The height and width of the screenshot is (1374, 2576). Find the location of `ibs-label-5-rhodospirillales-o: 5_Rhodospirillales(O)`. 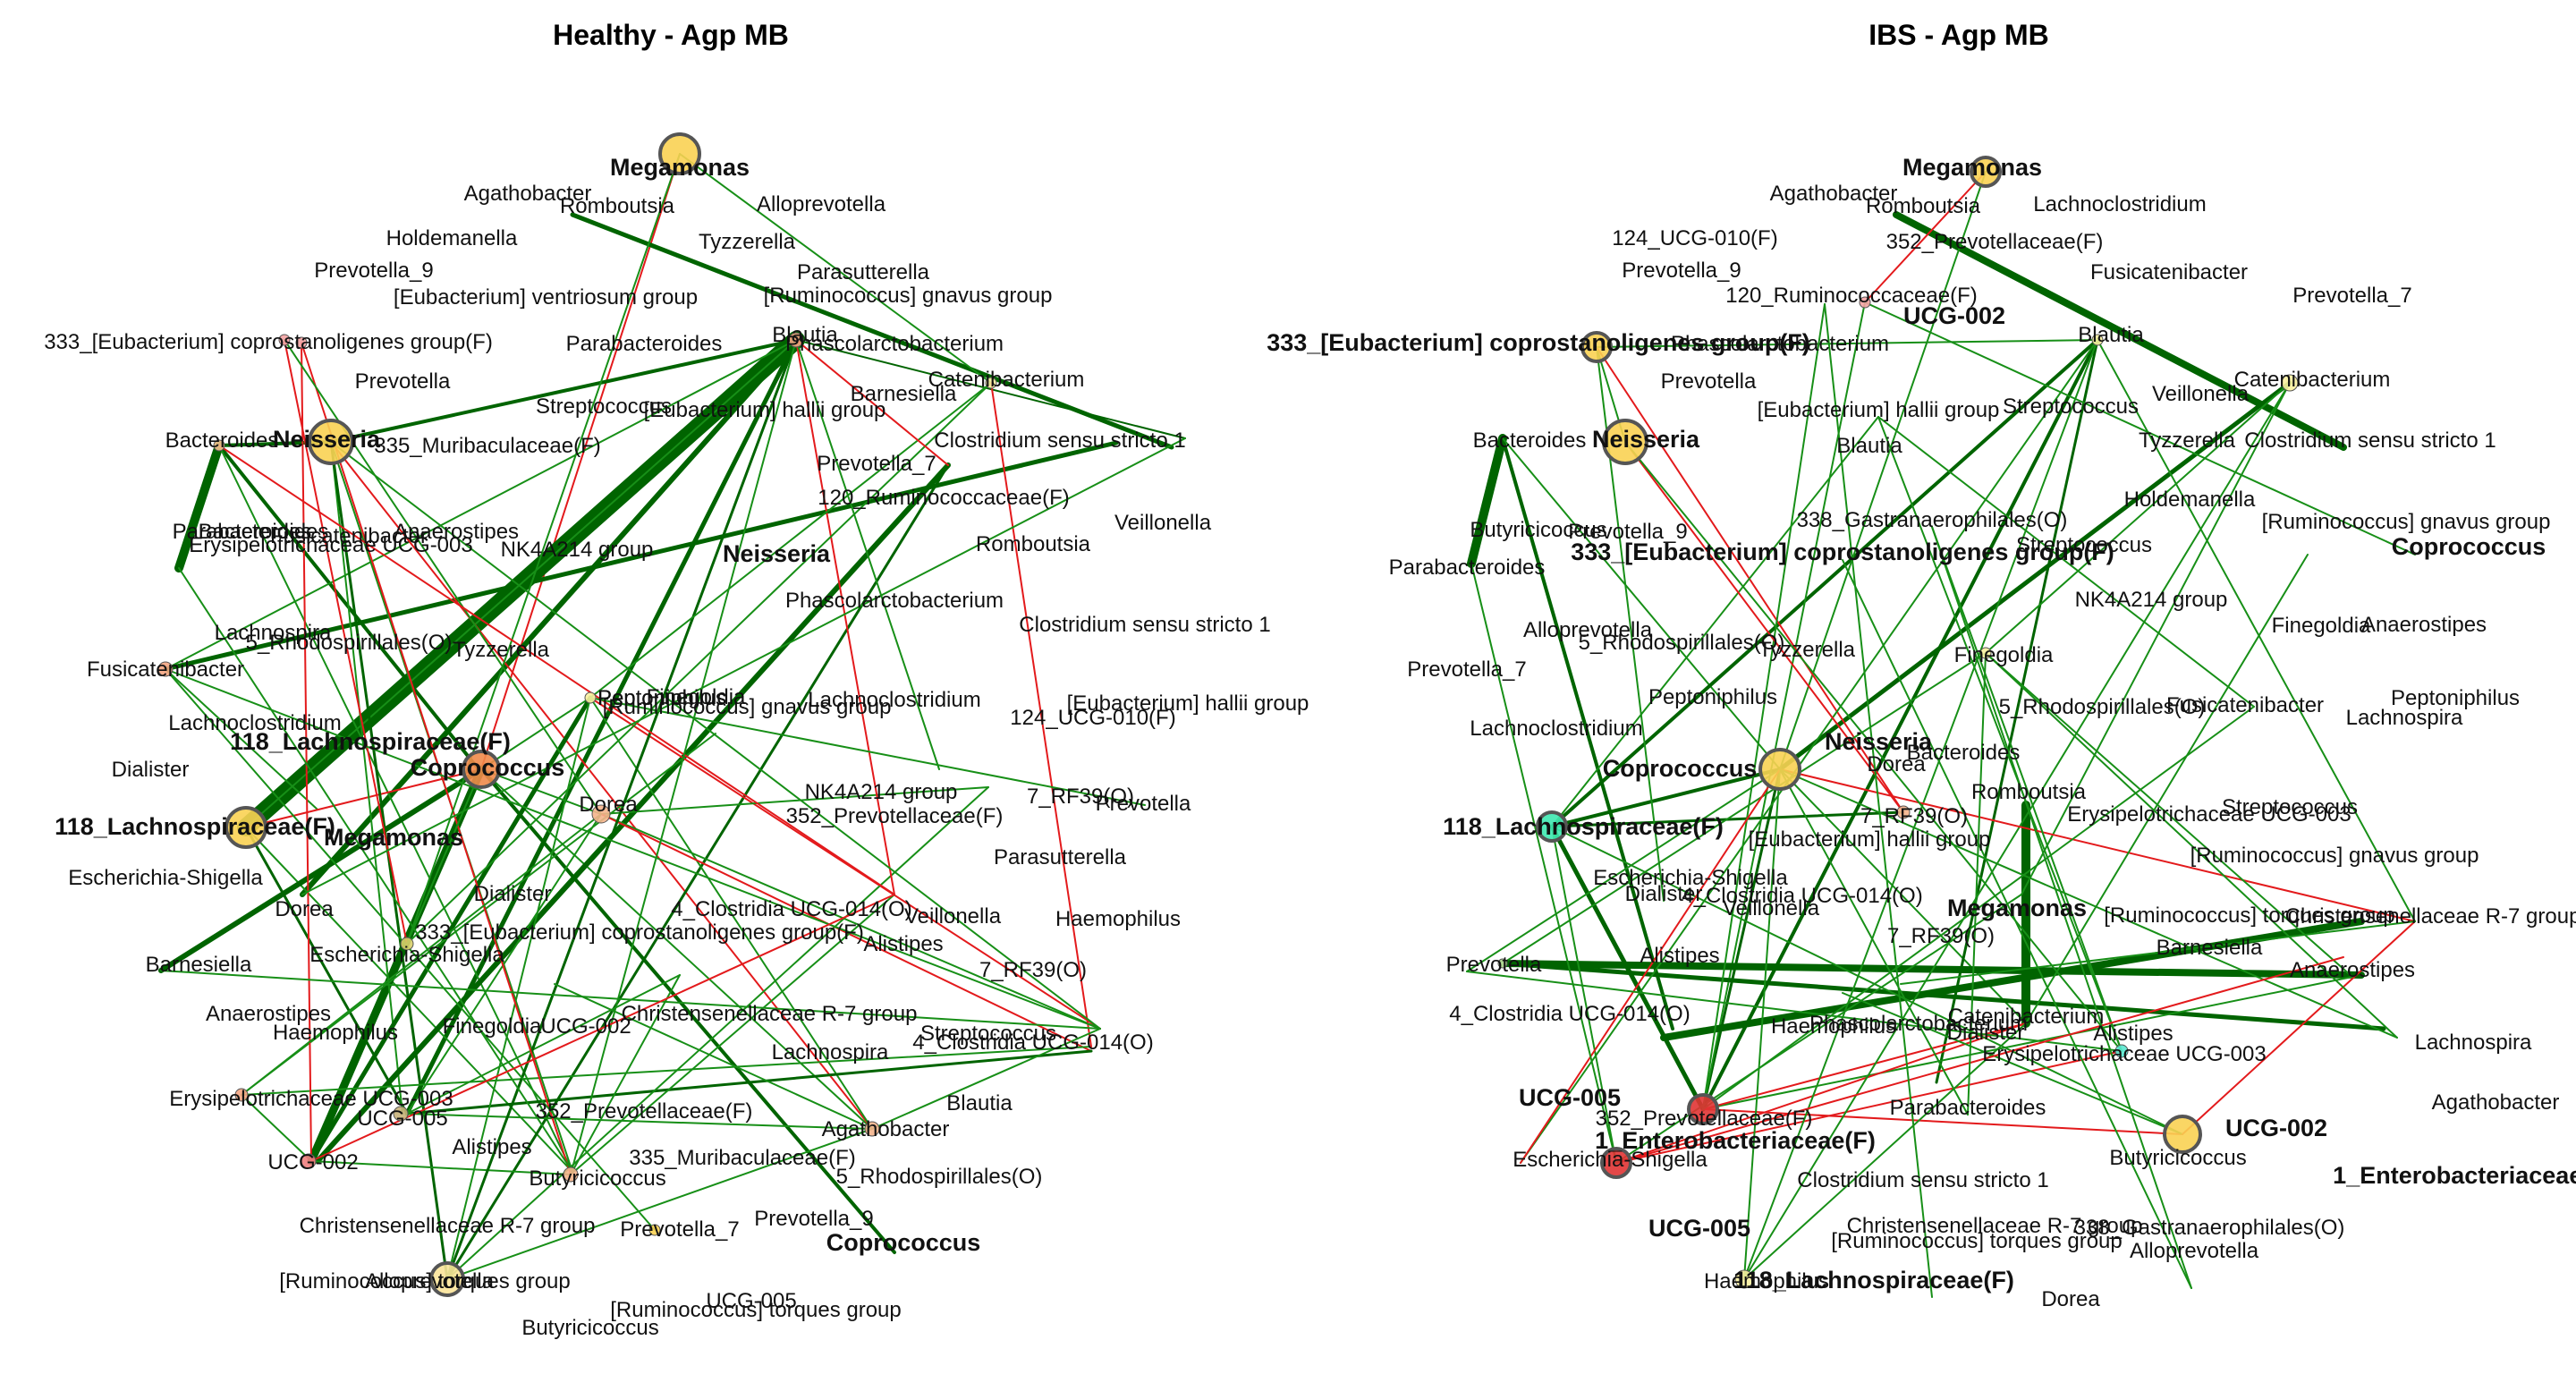

ibs-label-5-rhodospirillales-o: 5_Rhodospirillales(O) is located at coordinates (1682, 643).